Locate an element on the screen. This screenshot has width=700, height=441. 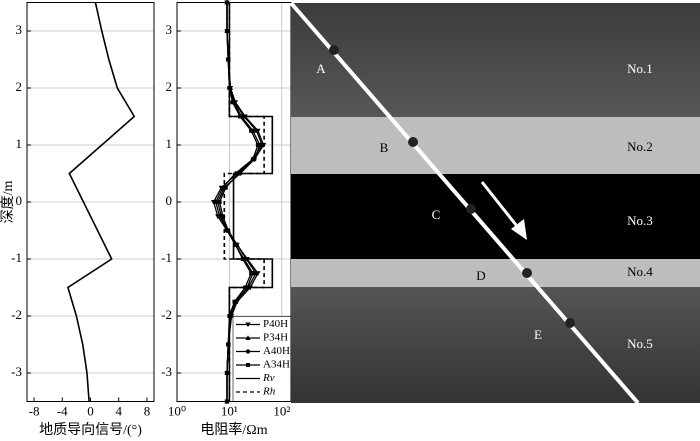
point-label: D is located at coordinates (480, 275).